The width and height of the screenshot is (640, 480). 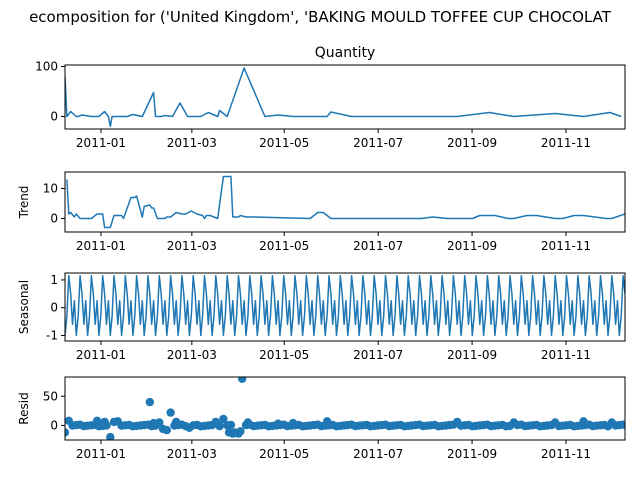 What do you see at coordinates (101, 246) in the screenshot?
I see `trend-xtick-label: 2011-01` at bounding box center [101, 246].